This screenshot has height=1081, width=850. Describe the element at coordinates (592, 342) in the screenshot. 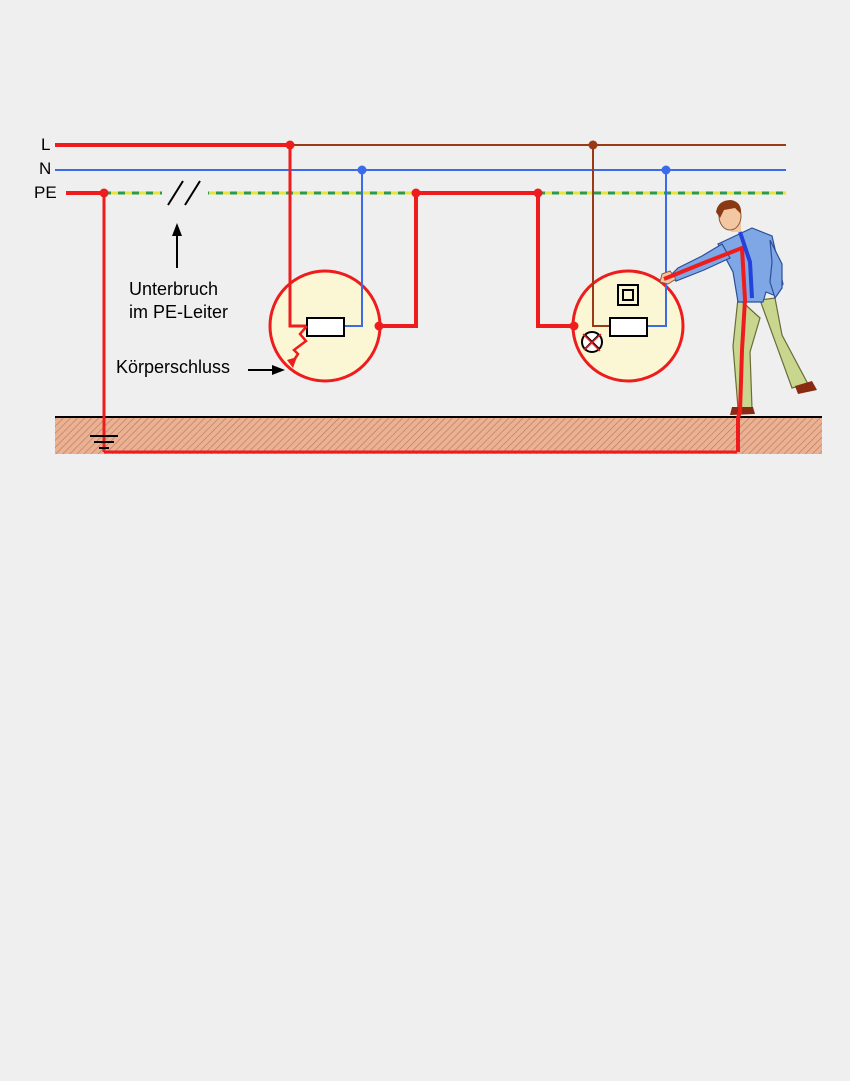

I see `lamp-icon` at that location.